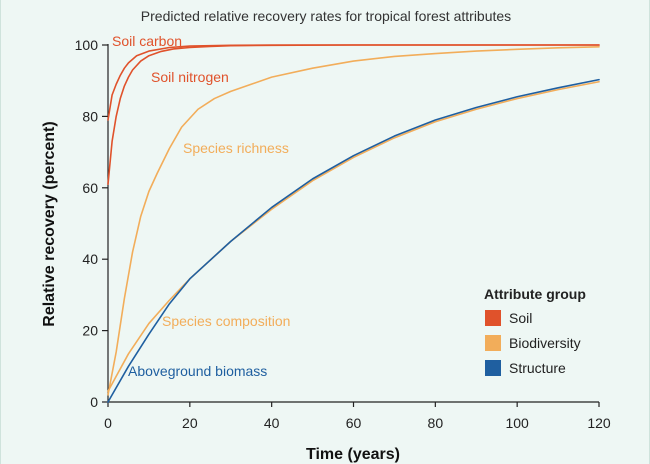  I want to click on y-axis-title: Relative recovery (percent), so click(49, 223).